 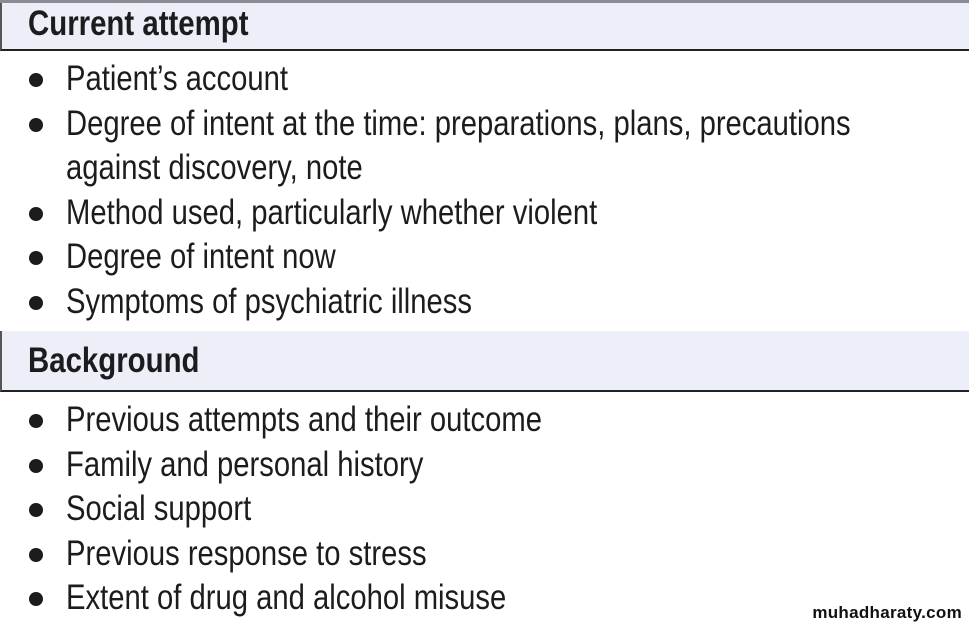 I want to click on list-item: Degree of intent now, so click(x=484, y=257).